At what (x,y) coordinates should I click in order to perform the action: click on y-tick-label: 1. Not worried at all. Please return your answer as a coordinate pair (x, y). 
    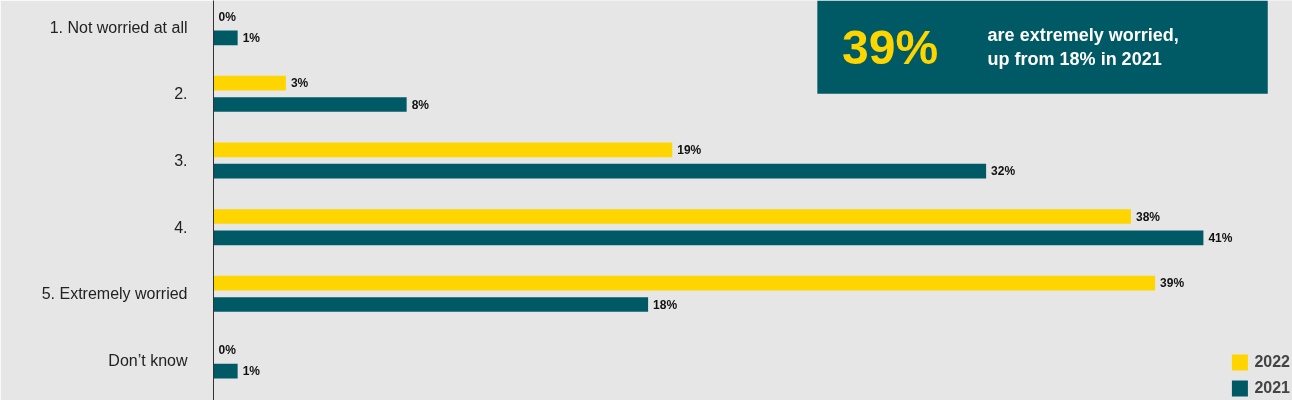
    Looking at the image, I should click on (118, 27).